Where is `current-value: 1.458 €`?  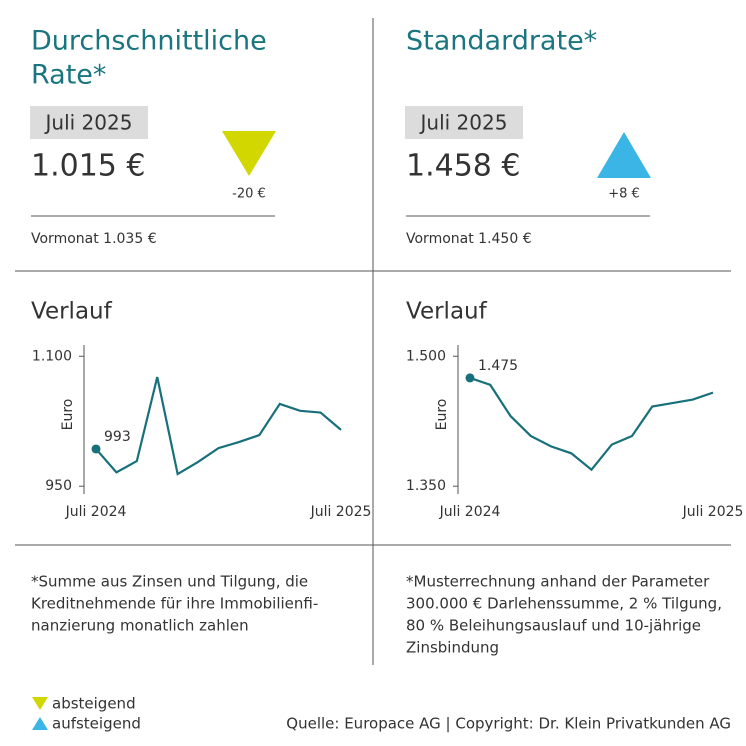 current-value: 1.458 € is located at coordinates (463, 166).